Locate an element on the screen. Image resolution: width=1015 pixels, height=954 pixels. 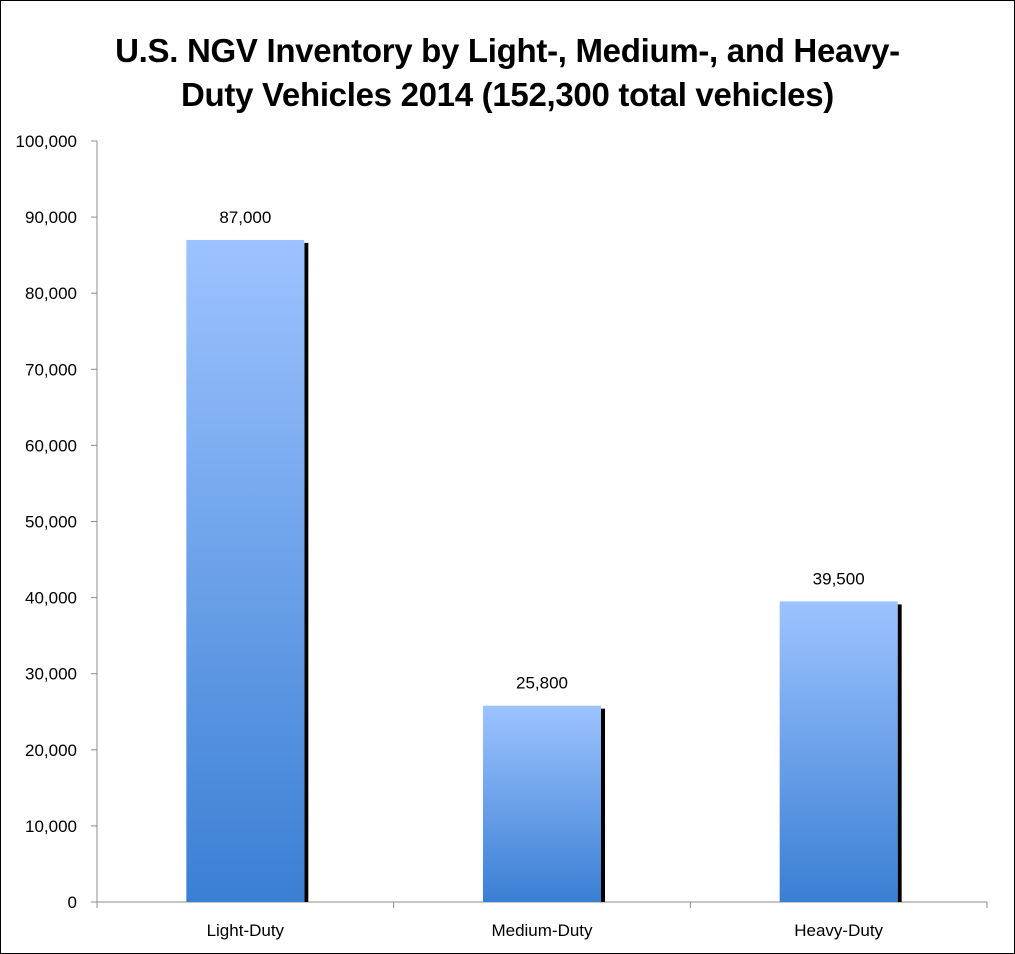
data-label: 25,800 is located at coordinates (542, 683).